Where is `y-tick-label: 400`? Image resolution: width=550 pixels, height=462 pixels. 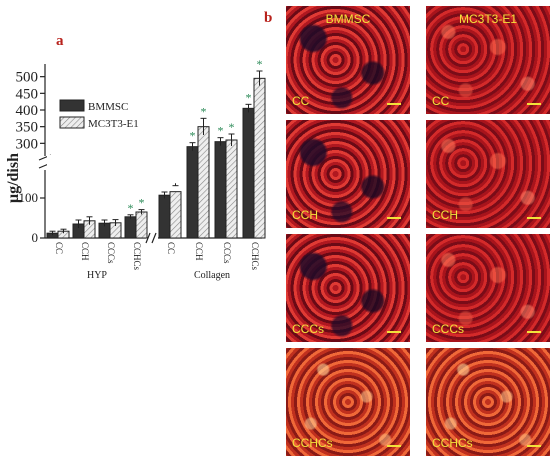
y-tick-label: 400 is located at coordinates (27, 111).